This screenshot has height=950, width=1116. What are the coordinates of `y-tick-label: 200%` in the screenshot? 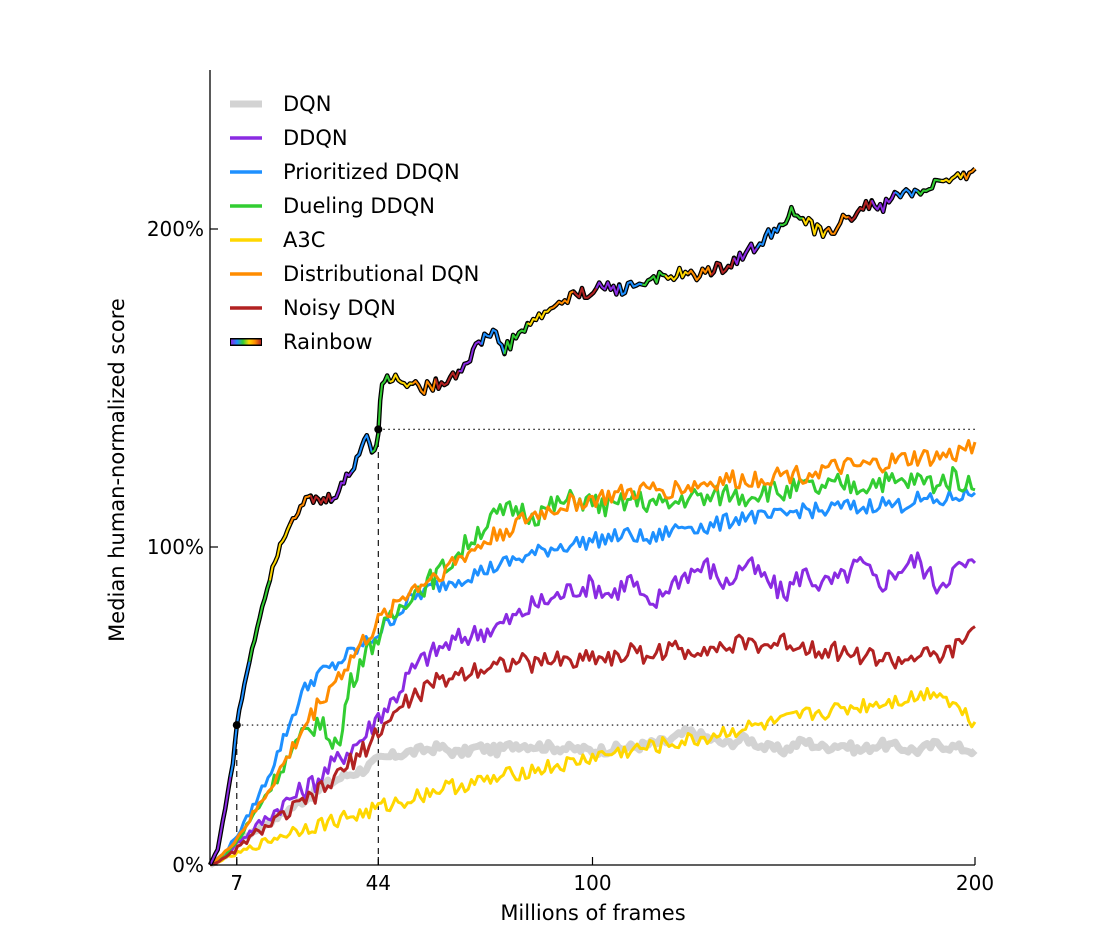 It's located at (175, 229).